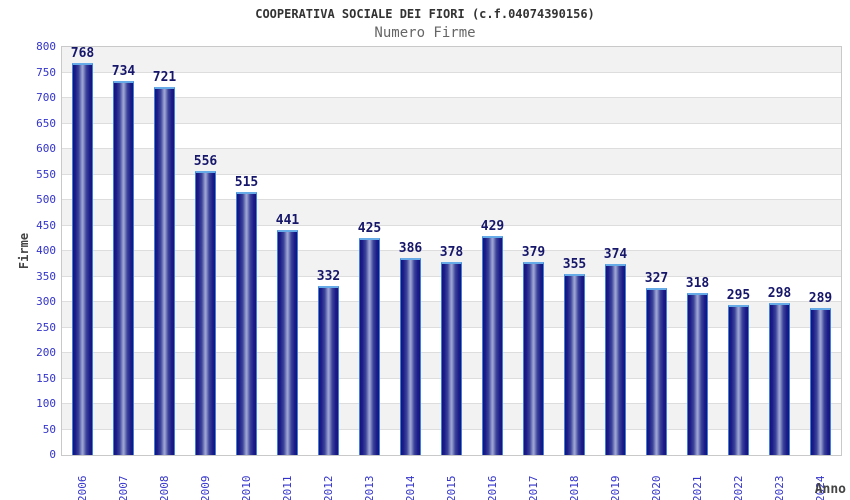 The height and width of the screenshot is (500, 850). Describe the element at coordinates (492, 487) in the screenshot. I see `x-tick-label: 2016` at that location.